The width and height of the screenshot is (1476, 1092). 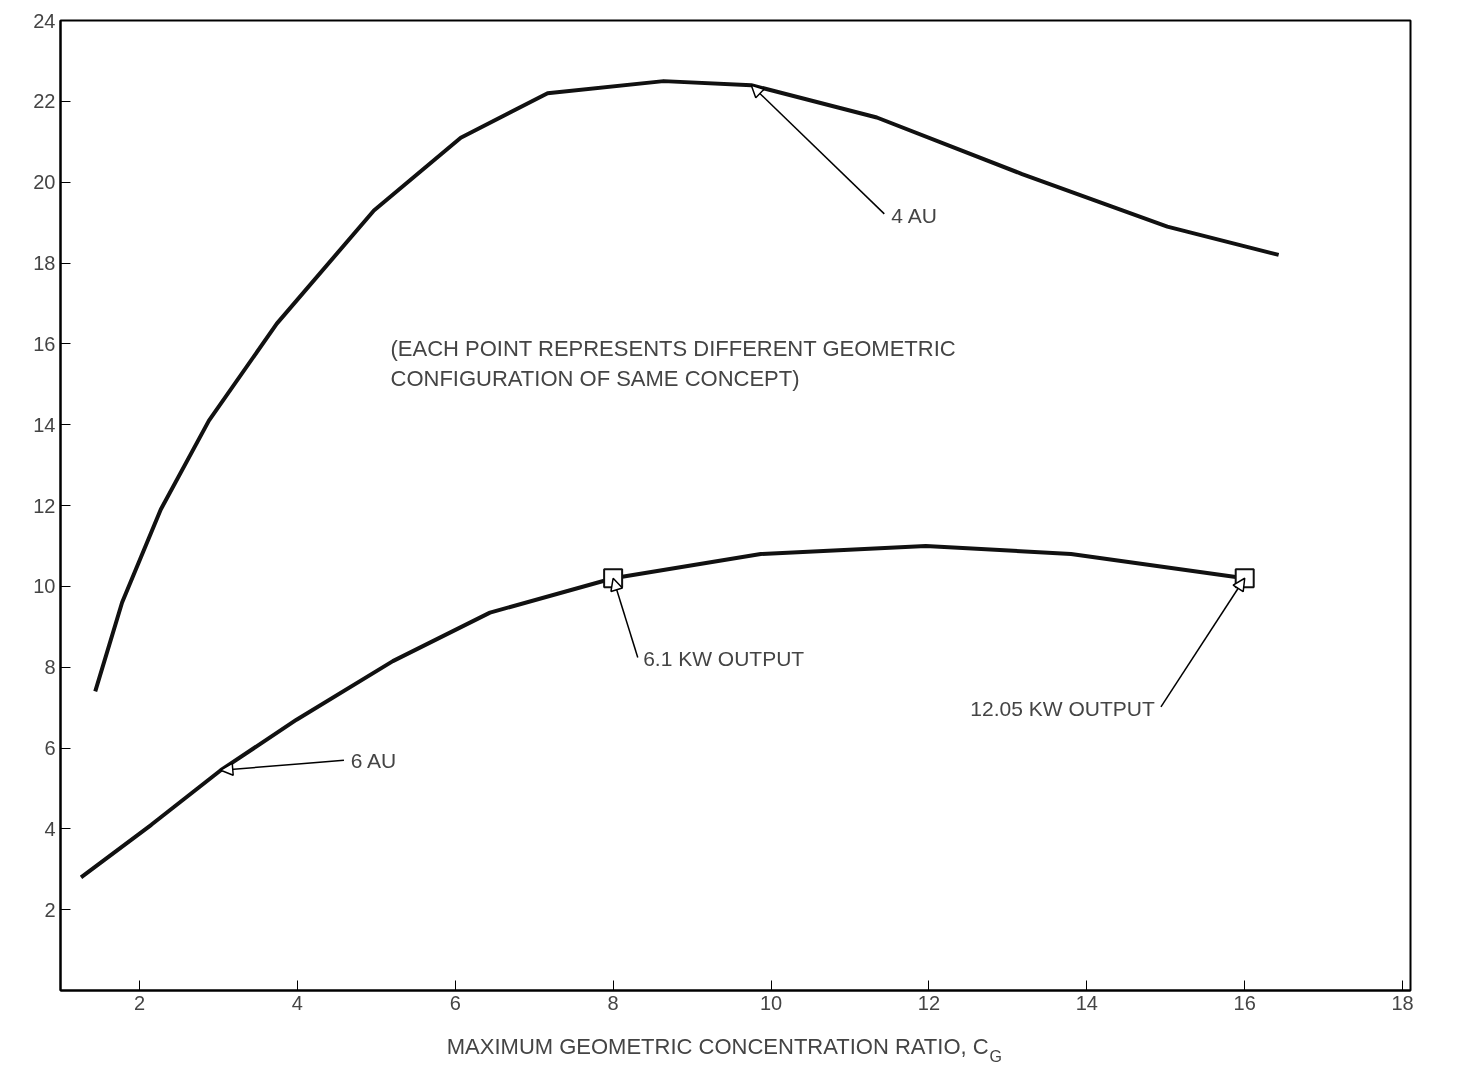 I want to click on y-tick-label: 14, so click(x=44, y=424).